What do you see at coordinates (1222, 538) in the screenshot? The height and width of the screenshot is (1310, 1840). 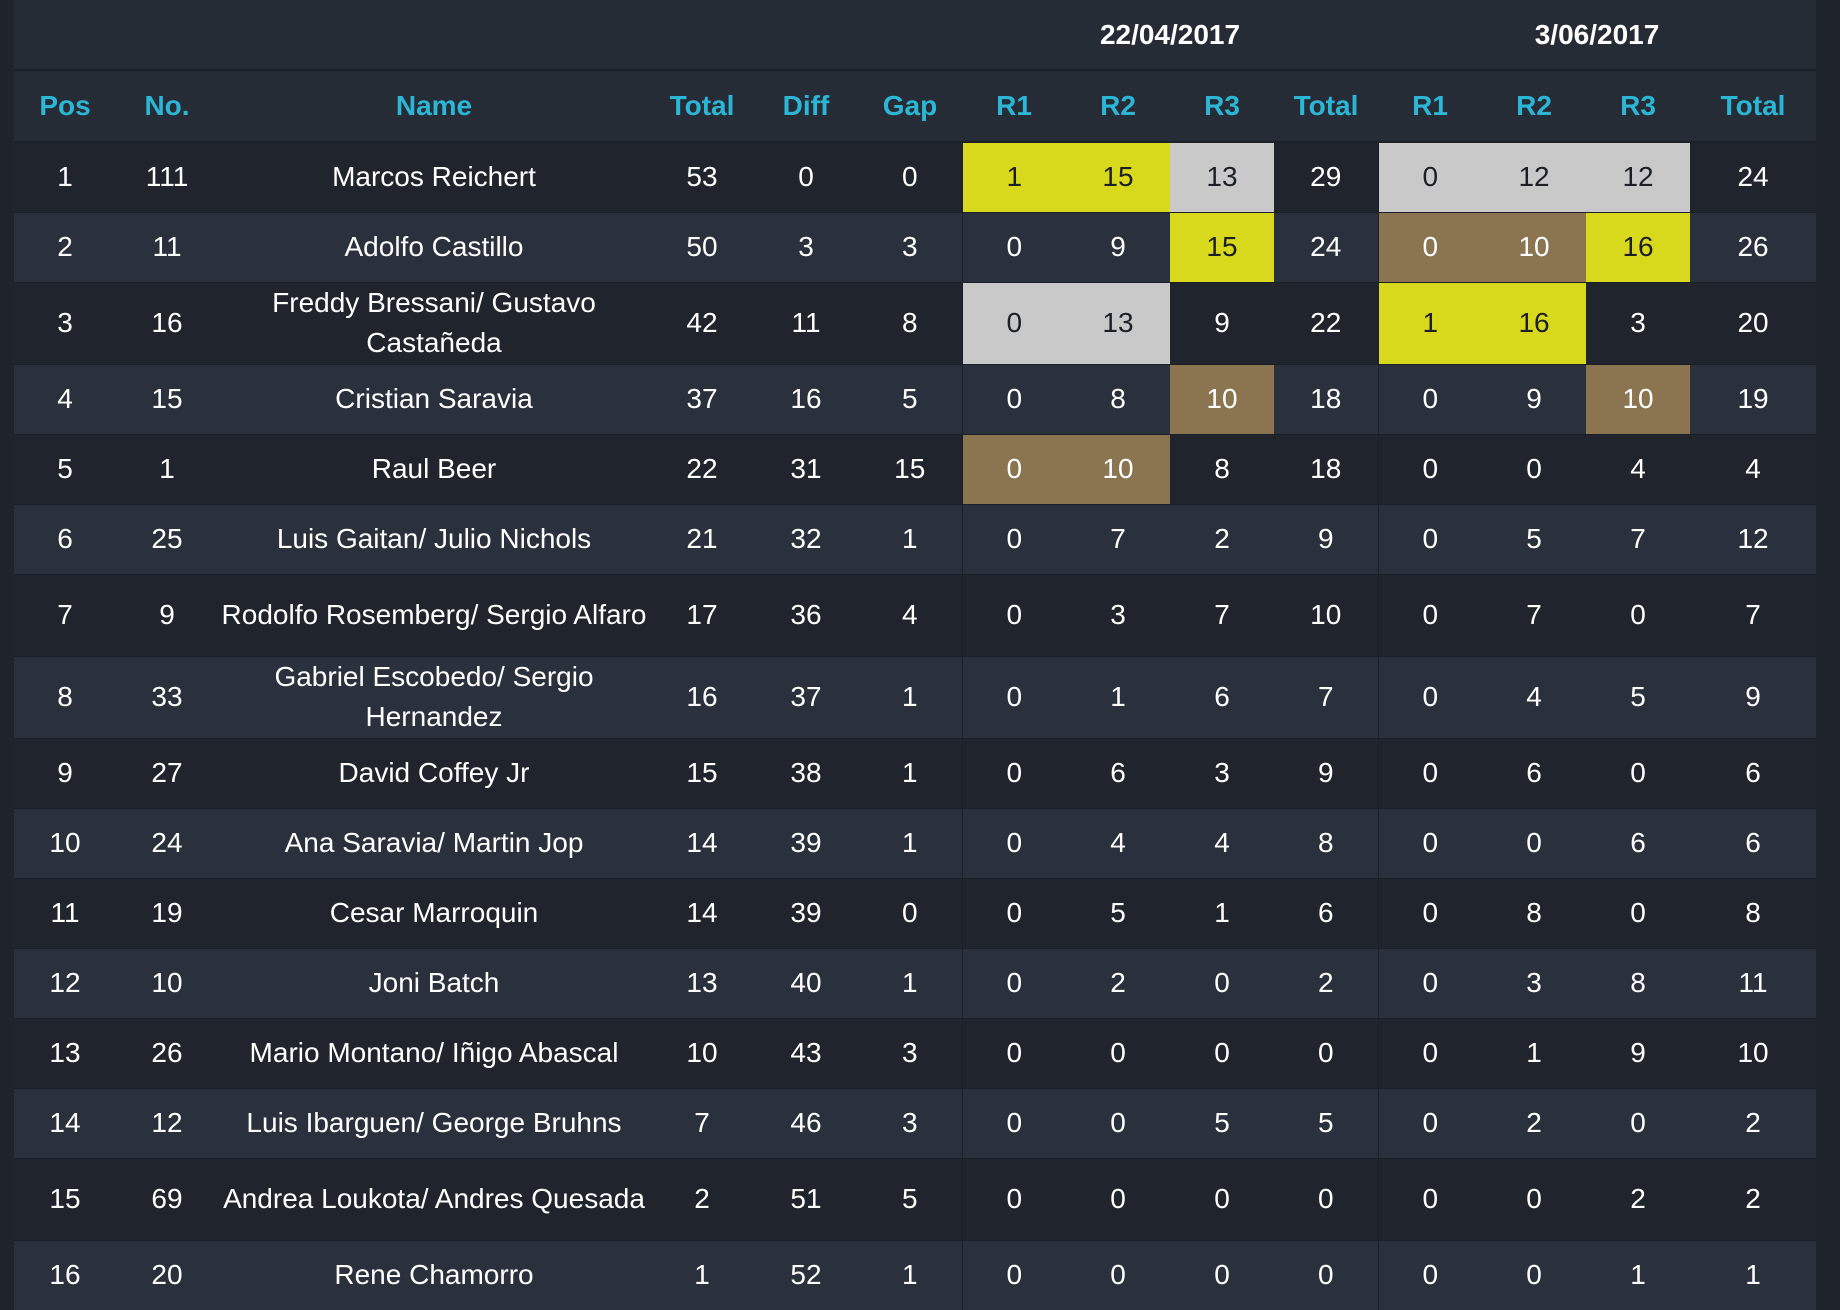 I see `cell-e1-r3: 2` at bounding box center [1222, 538].